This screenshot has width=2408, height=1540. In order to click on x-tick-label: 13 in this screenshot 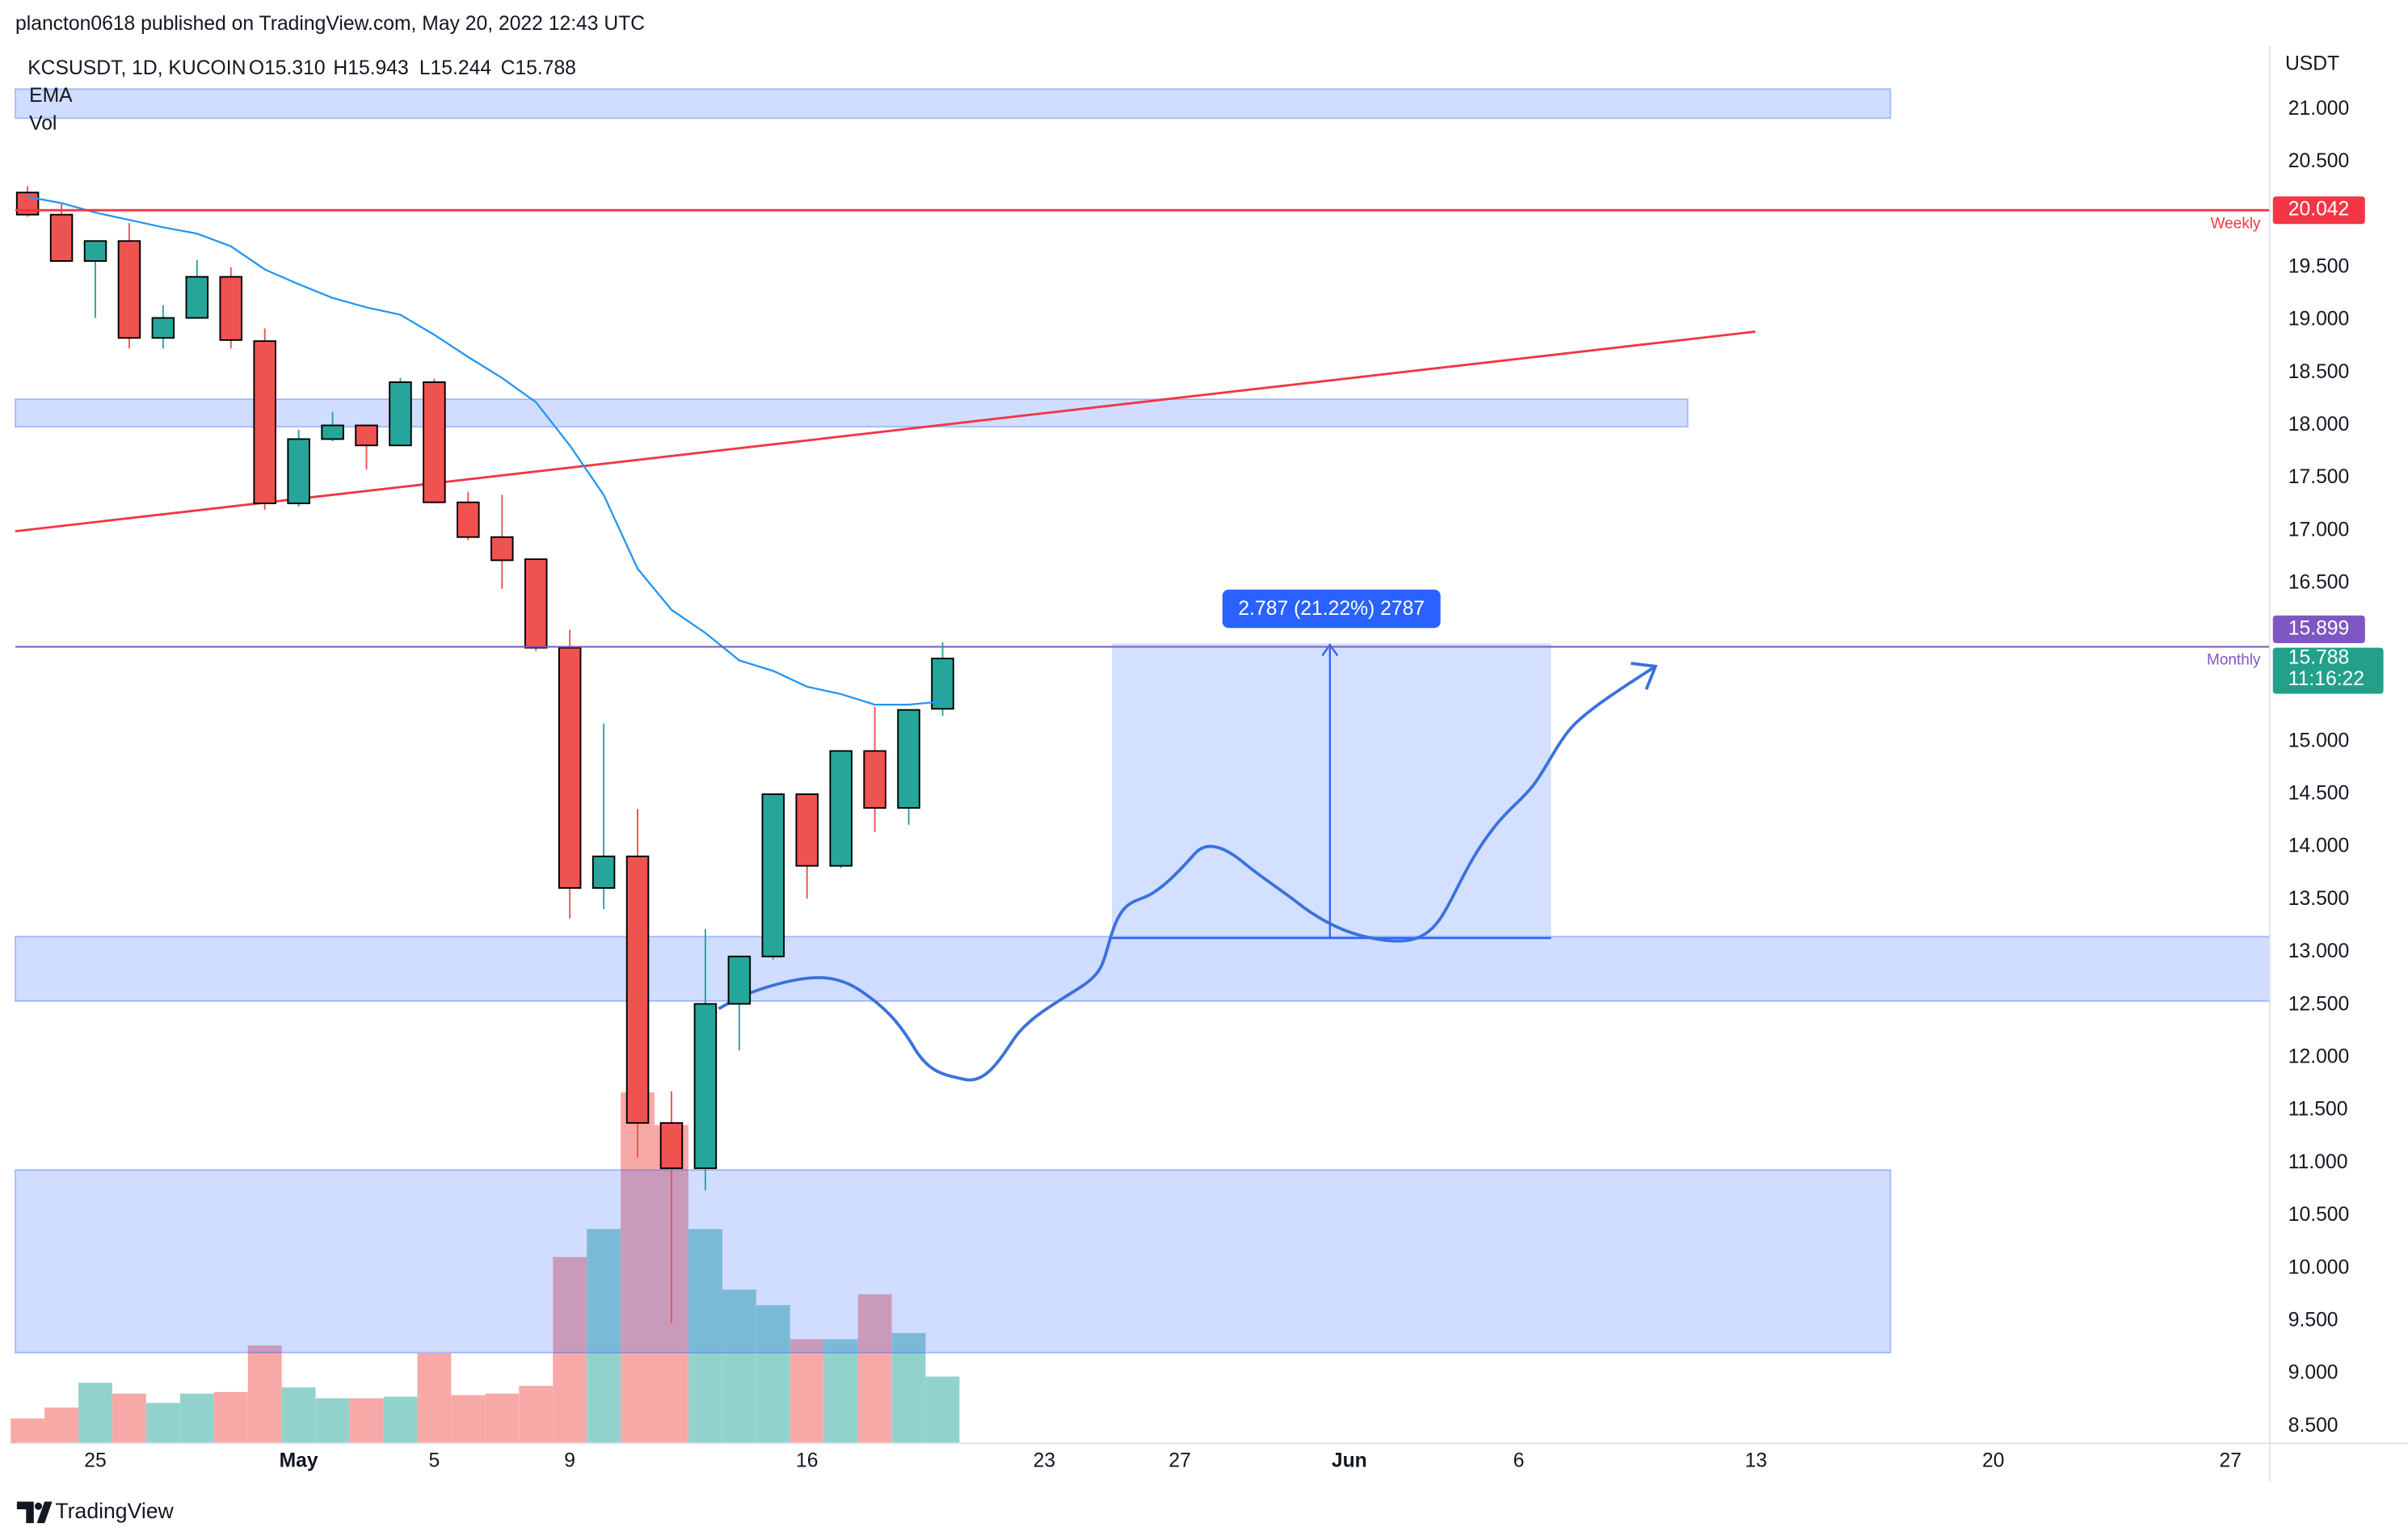, I will do `click(1755, 1461)`.